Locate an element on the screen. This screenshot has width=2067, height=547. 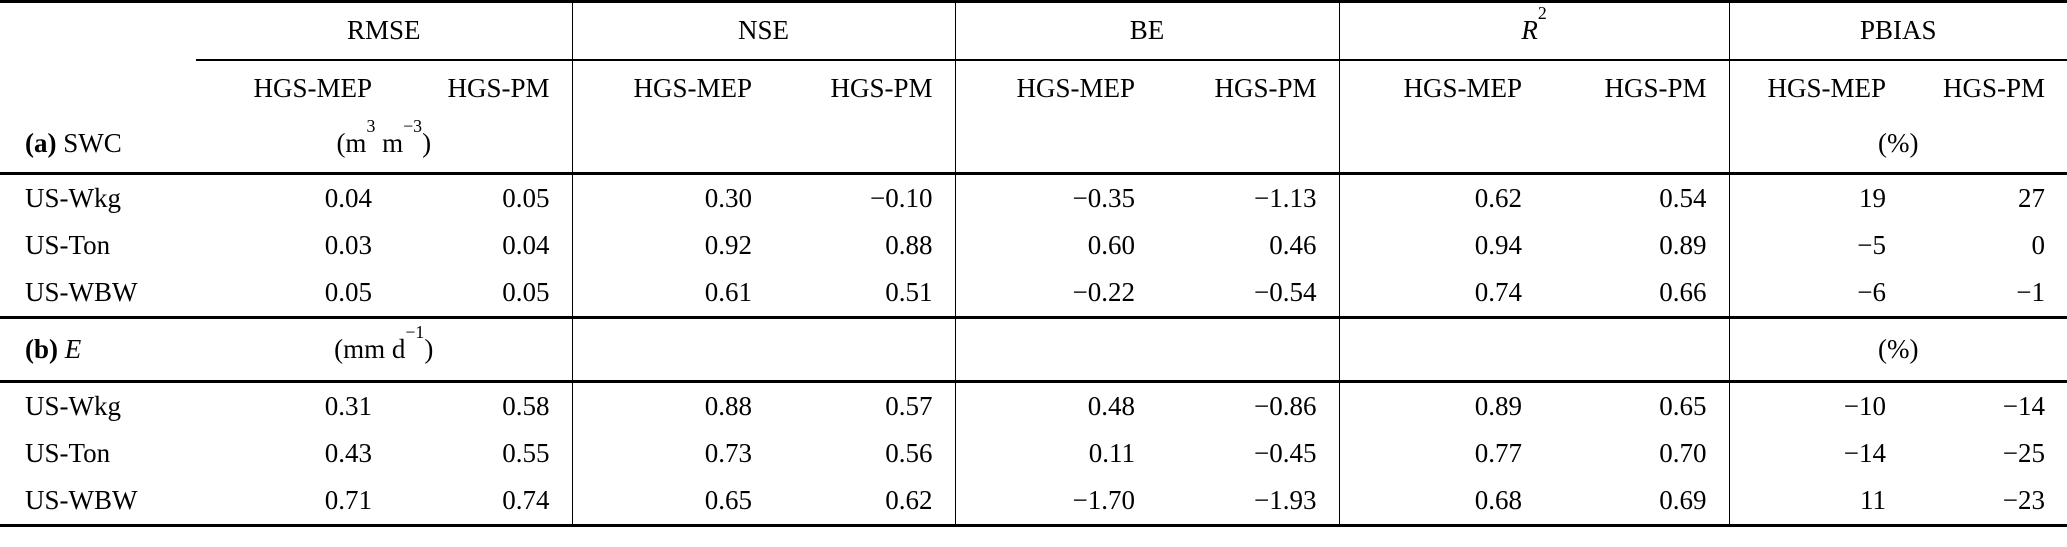
subheader-pbias-mep: HGS-MEP is located at coordinates (1827, 87).